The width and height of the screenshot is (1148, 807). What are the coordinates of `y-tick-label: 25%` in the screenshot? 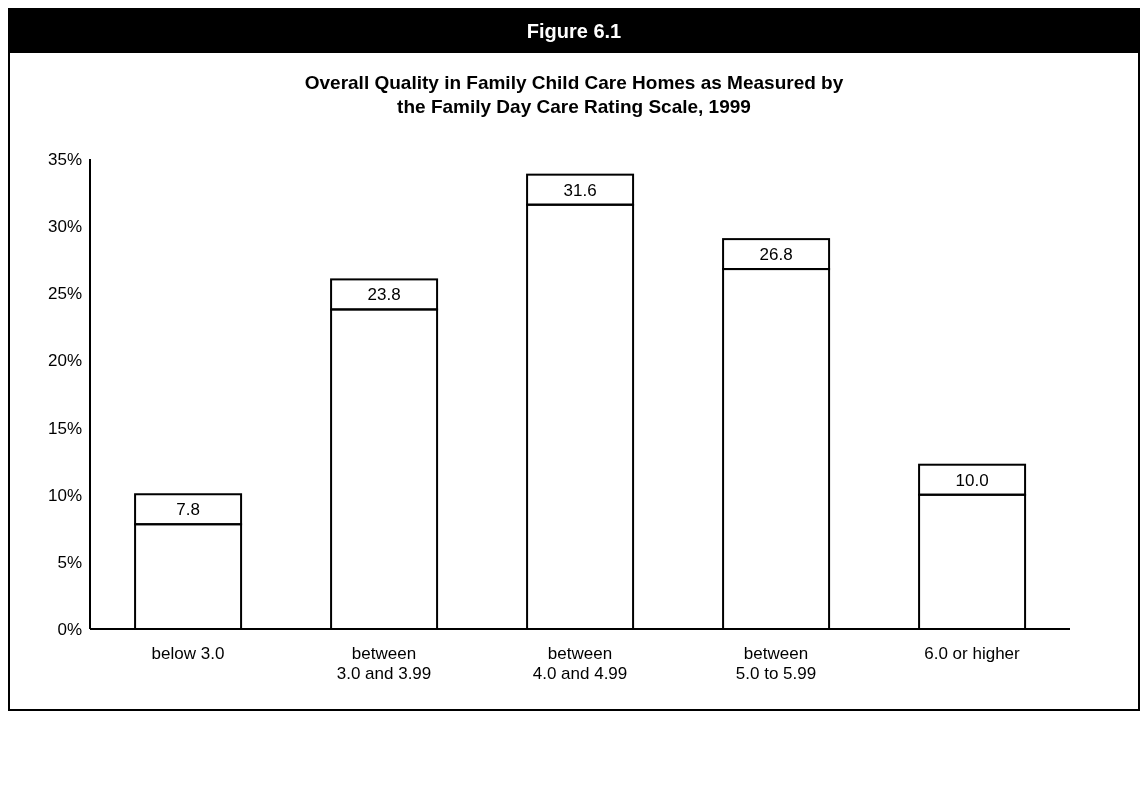 It's located at (64, 294).